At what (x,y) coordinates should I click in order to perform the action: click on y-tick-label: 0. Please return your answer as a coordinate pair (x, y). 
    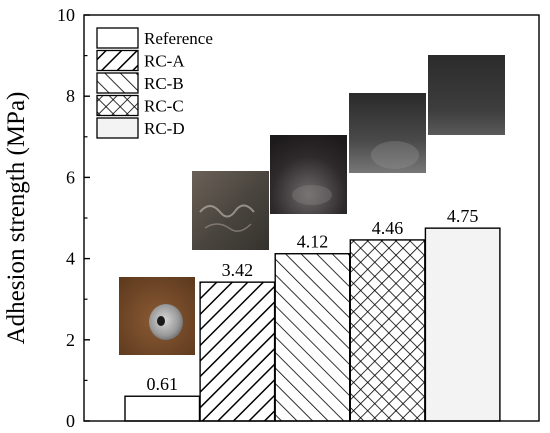
    Looking at the image, I should click on (70, 421).